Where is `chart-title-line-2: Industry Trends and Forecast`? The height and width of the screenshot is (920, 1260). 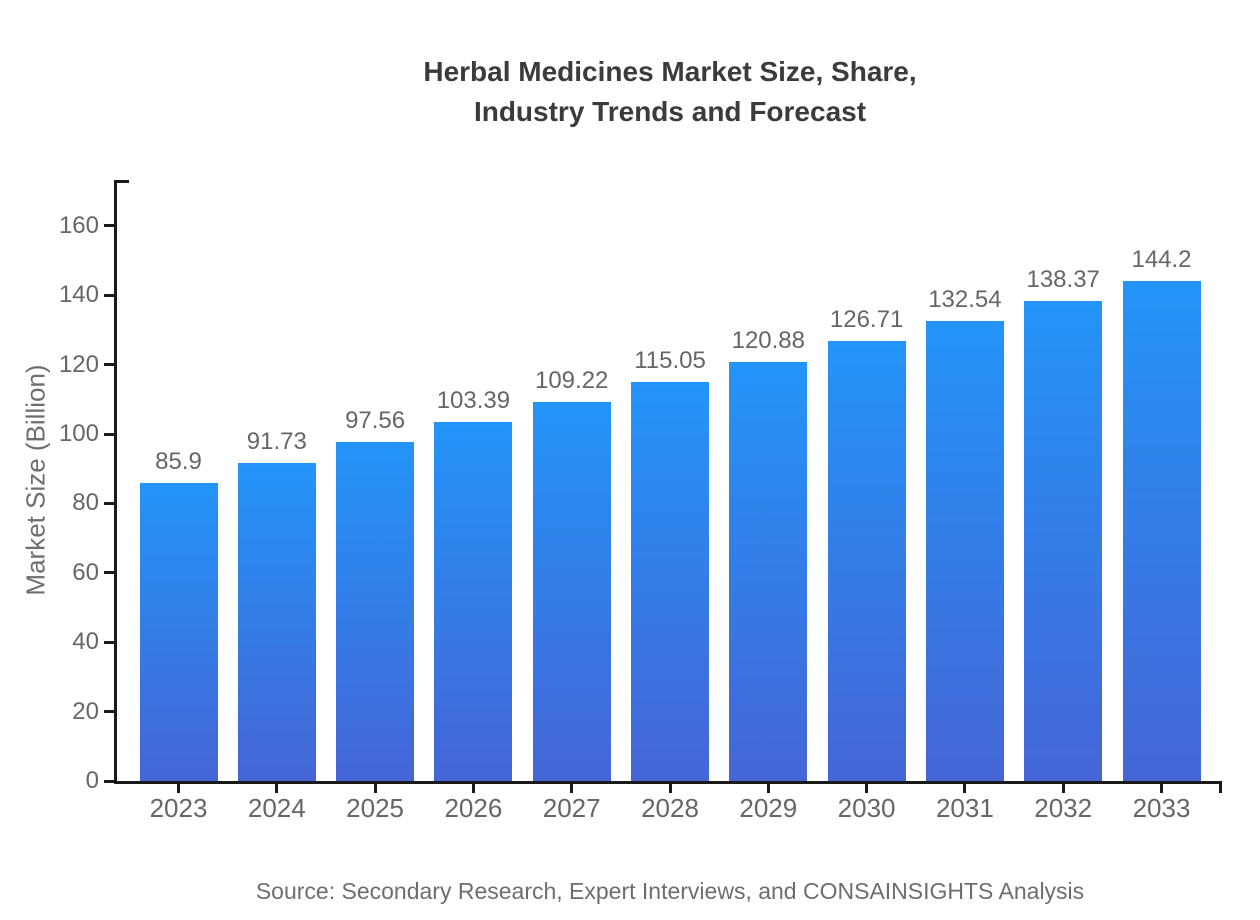 chart-title-line-2: Industry Trends and Forecast is located at coordinates (670, 111).